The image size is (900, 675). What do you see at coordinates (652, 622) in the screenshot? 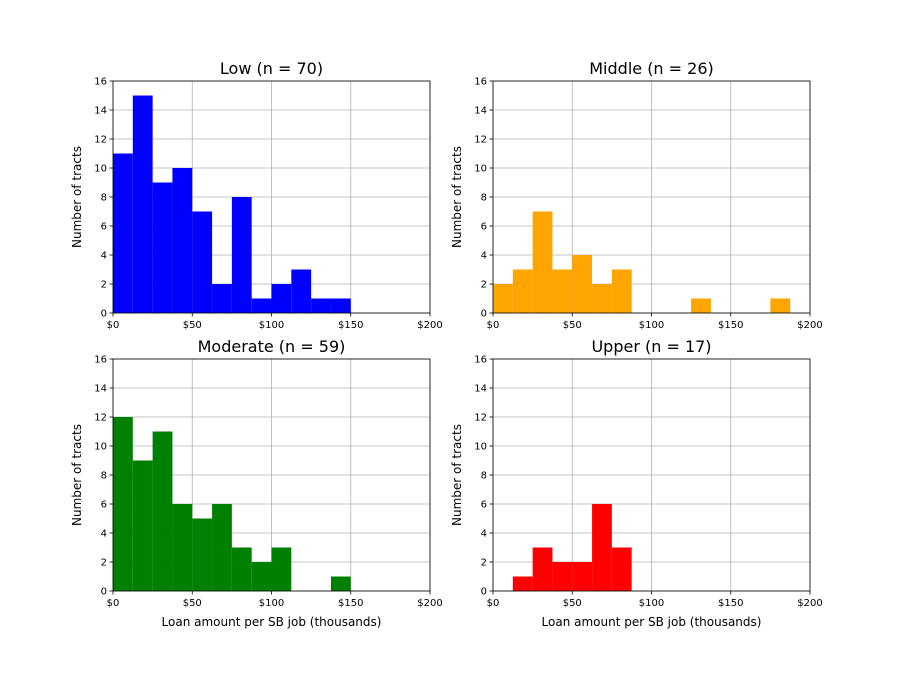
I see `upper-xlabel: Loan amount per SB job (thousands)` at bounding box center [652, 622].